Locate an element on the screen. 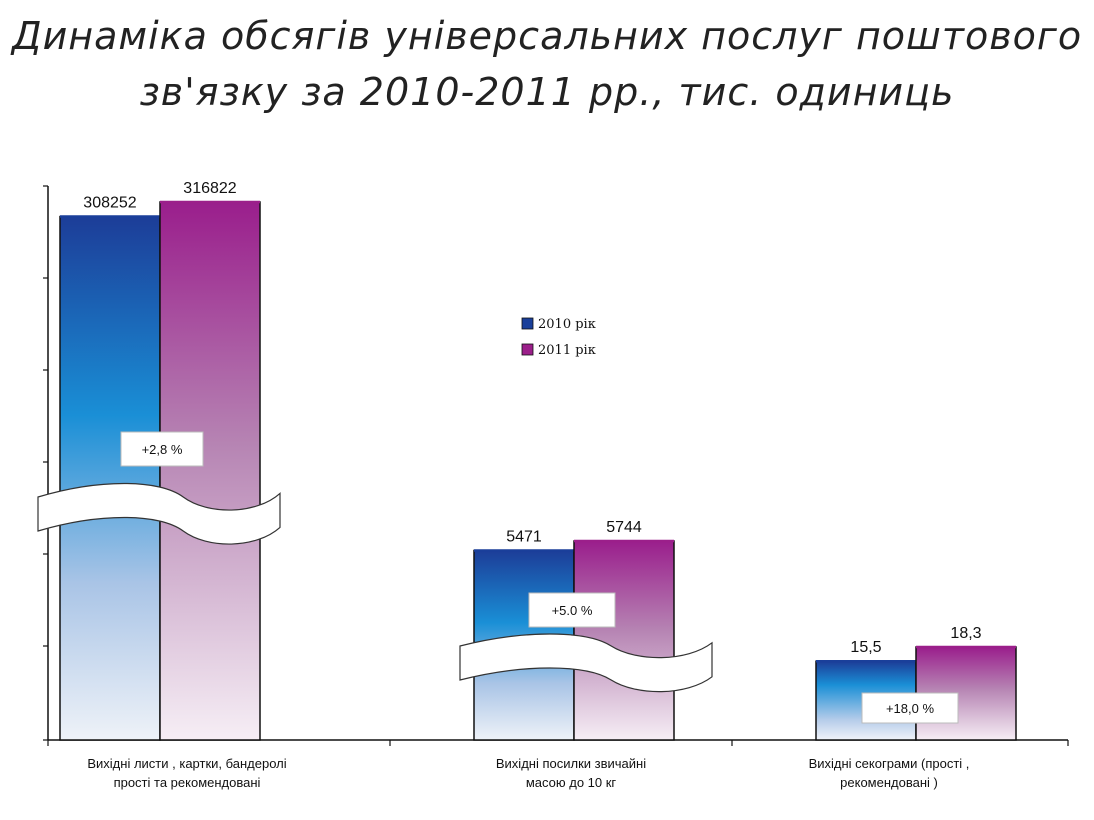  value-label: 5744 is located at coordinates (624, 527).